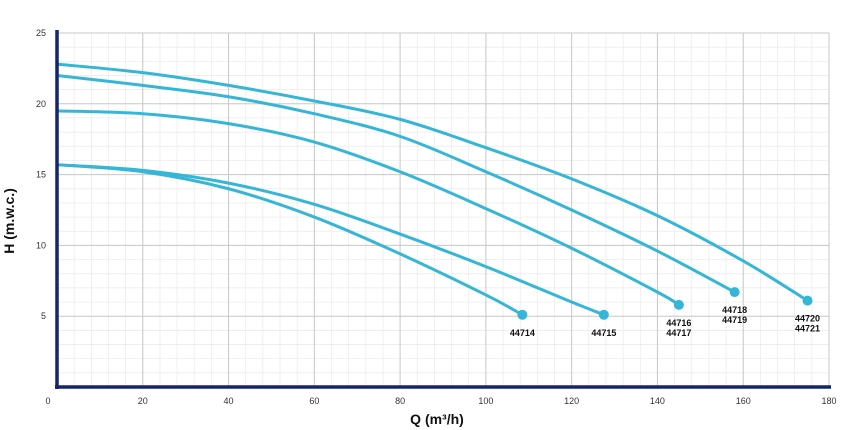  Describe the element at coordinates (522, 333) in the screenshot. I see `curve-label-44714: 44714` at that location.